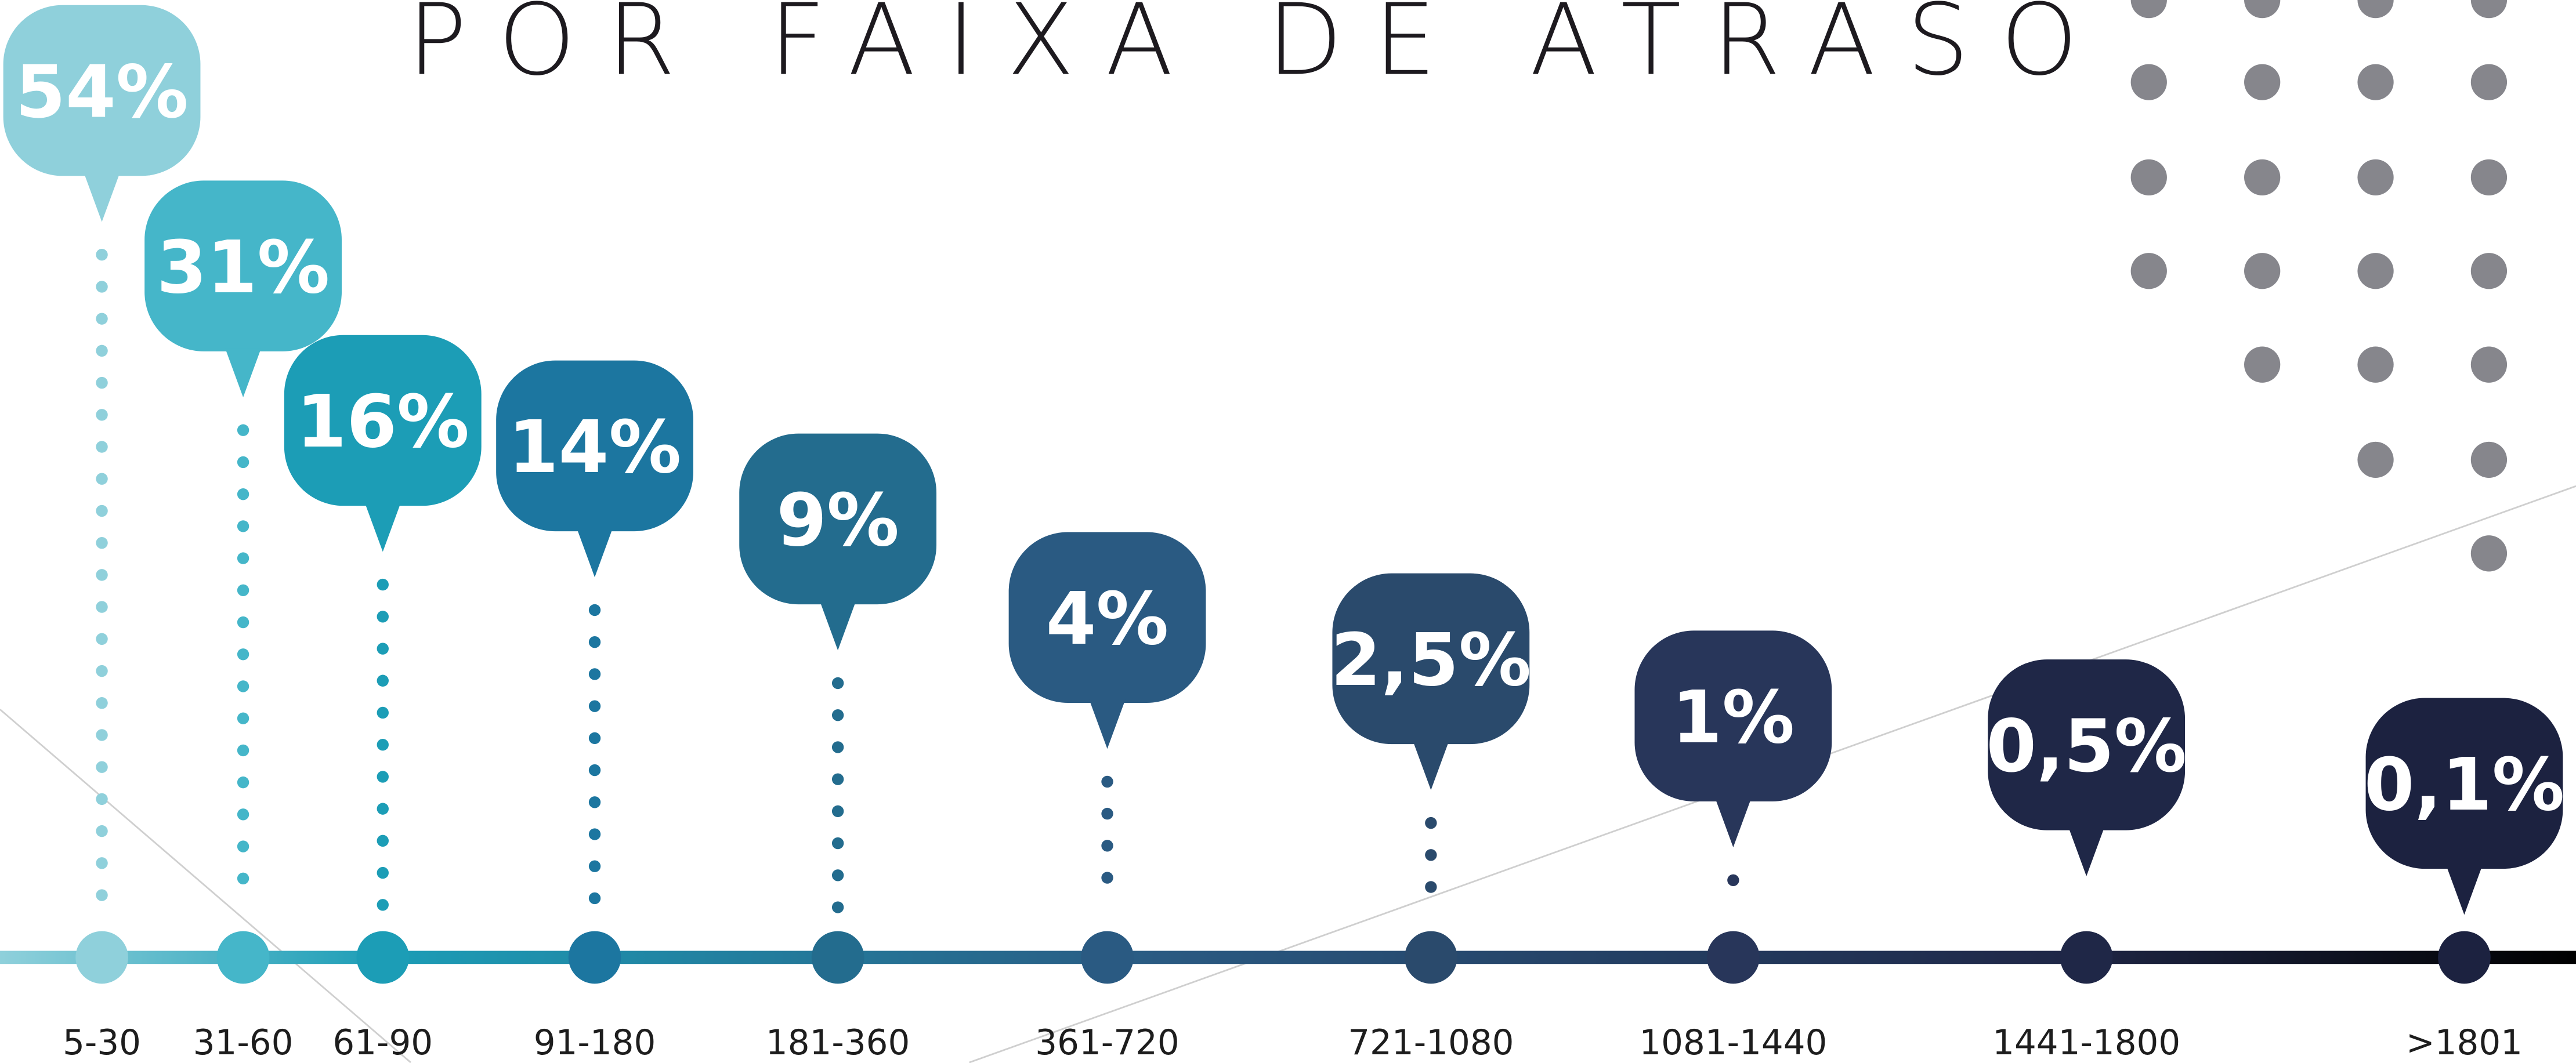 This screenshot has height=1063, width=2576. What do you see at coordinates (2086, 1043) in the screenshot?
I see `category-label: 1441-1800` at bounding box center [2086, 1043].